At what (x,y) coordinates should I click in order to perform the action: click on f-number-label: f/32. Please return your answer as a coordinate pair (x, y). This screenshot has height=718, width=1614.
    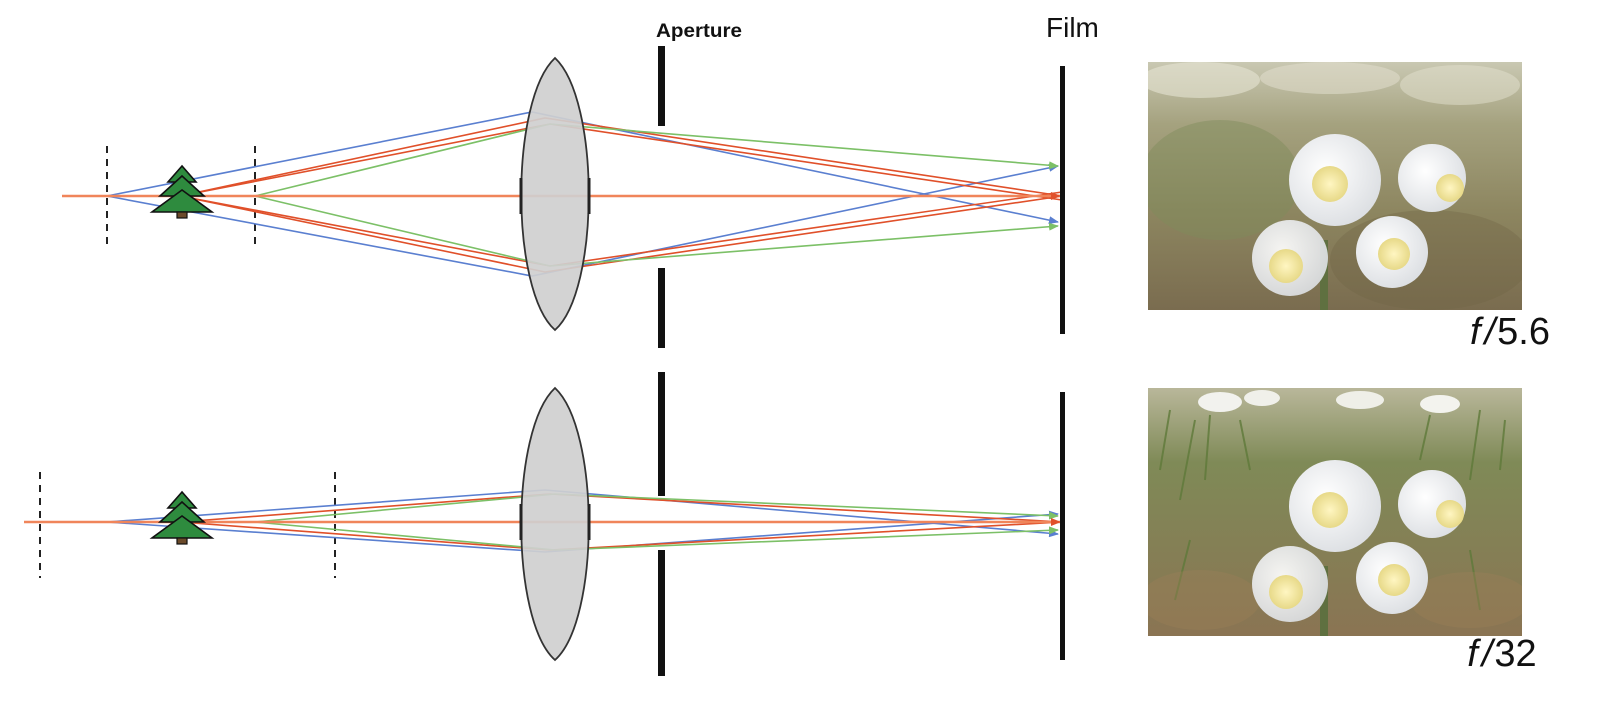
    Looking at the image, I should click on (1501, 654).